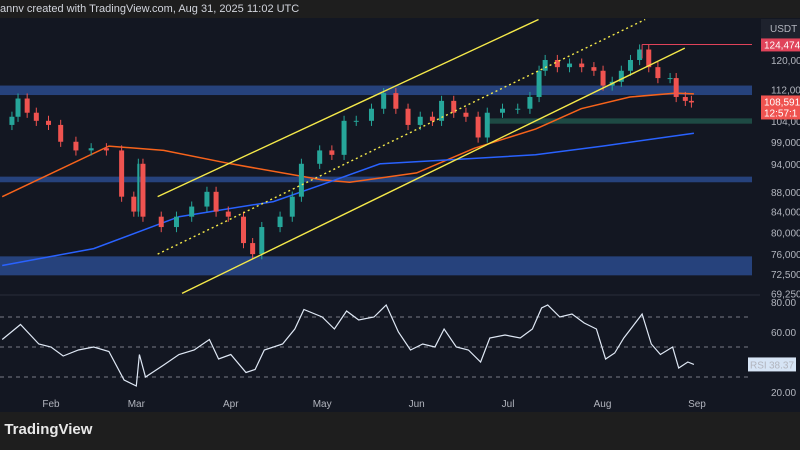  Describe the element at coordinates (781, 113) in the screenshot. I see `countdown-label: 12:57:1` at that location.